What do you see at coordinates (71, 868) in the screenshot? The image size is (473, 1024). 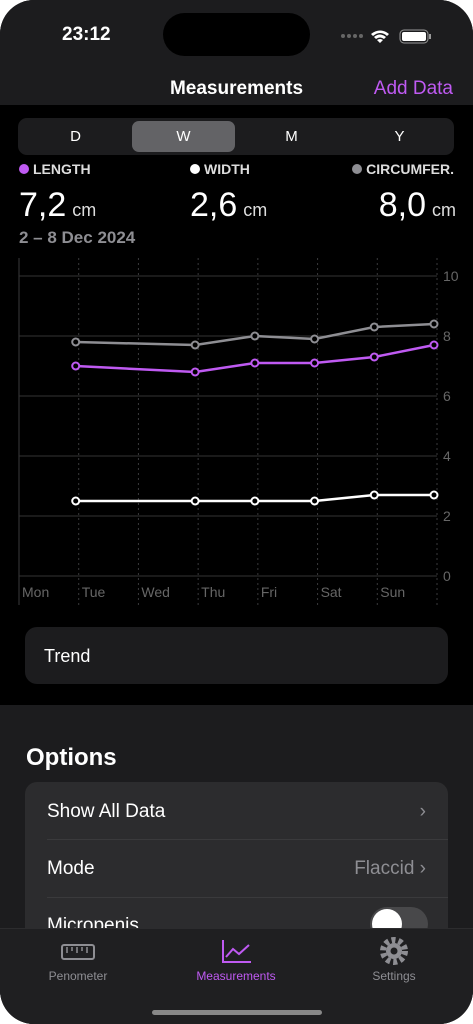 I see `row-label: Mode` at bounding box center [71, 868].